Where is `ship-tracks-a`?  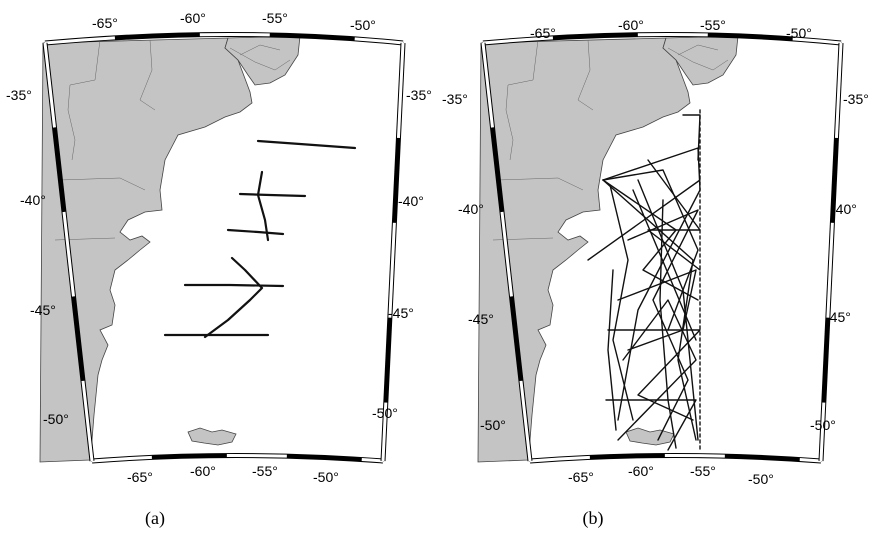 ship-tracks-a is located at coordinates (260, 239).